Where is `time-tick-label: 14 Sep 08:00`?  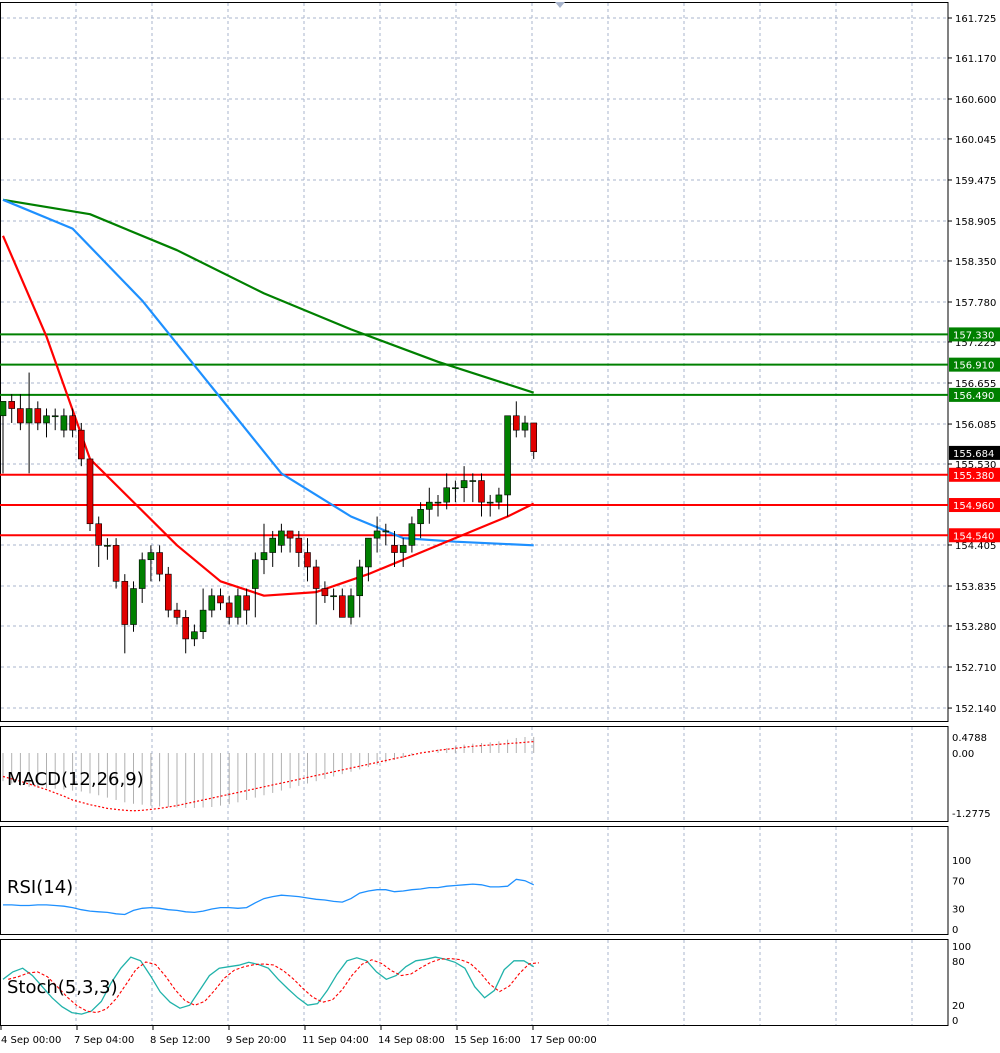
time-tick-label: 14 Sep 08:00 is located at coordinates (411, 1040).